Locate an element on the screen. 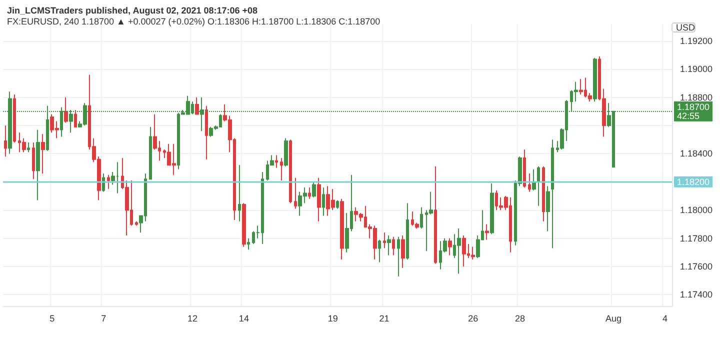  x-tick-label: 26 is located at coordinates (473, 319).